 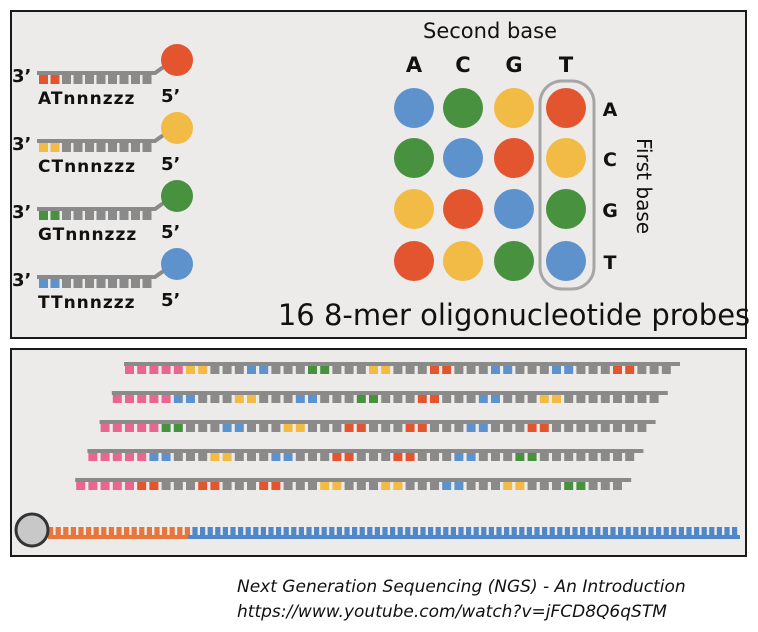 I want to click on dye-circle-G, so click(x=177, y=196).